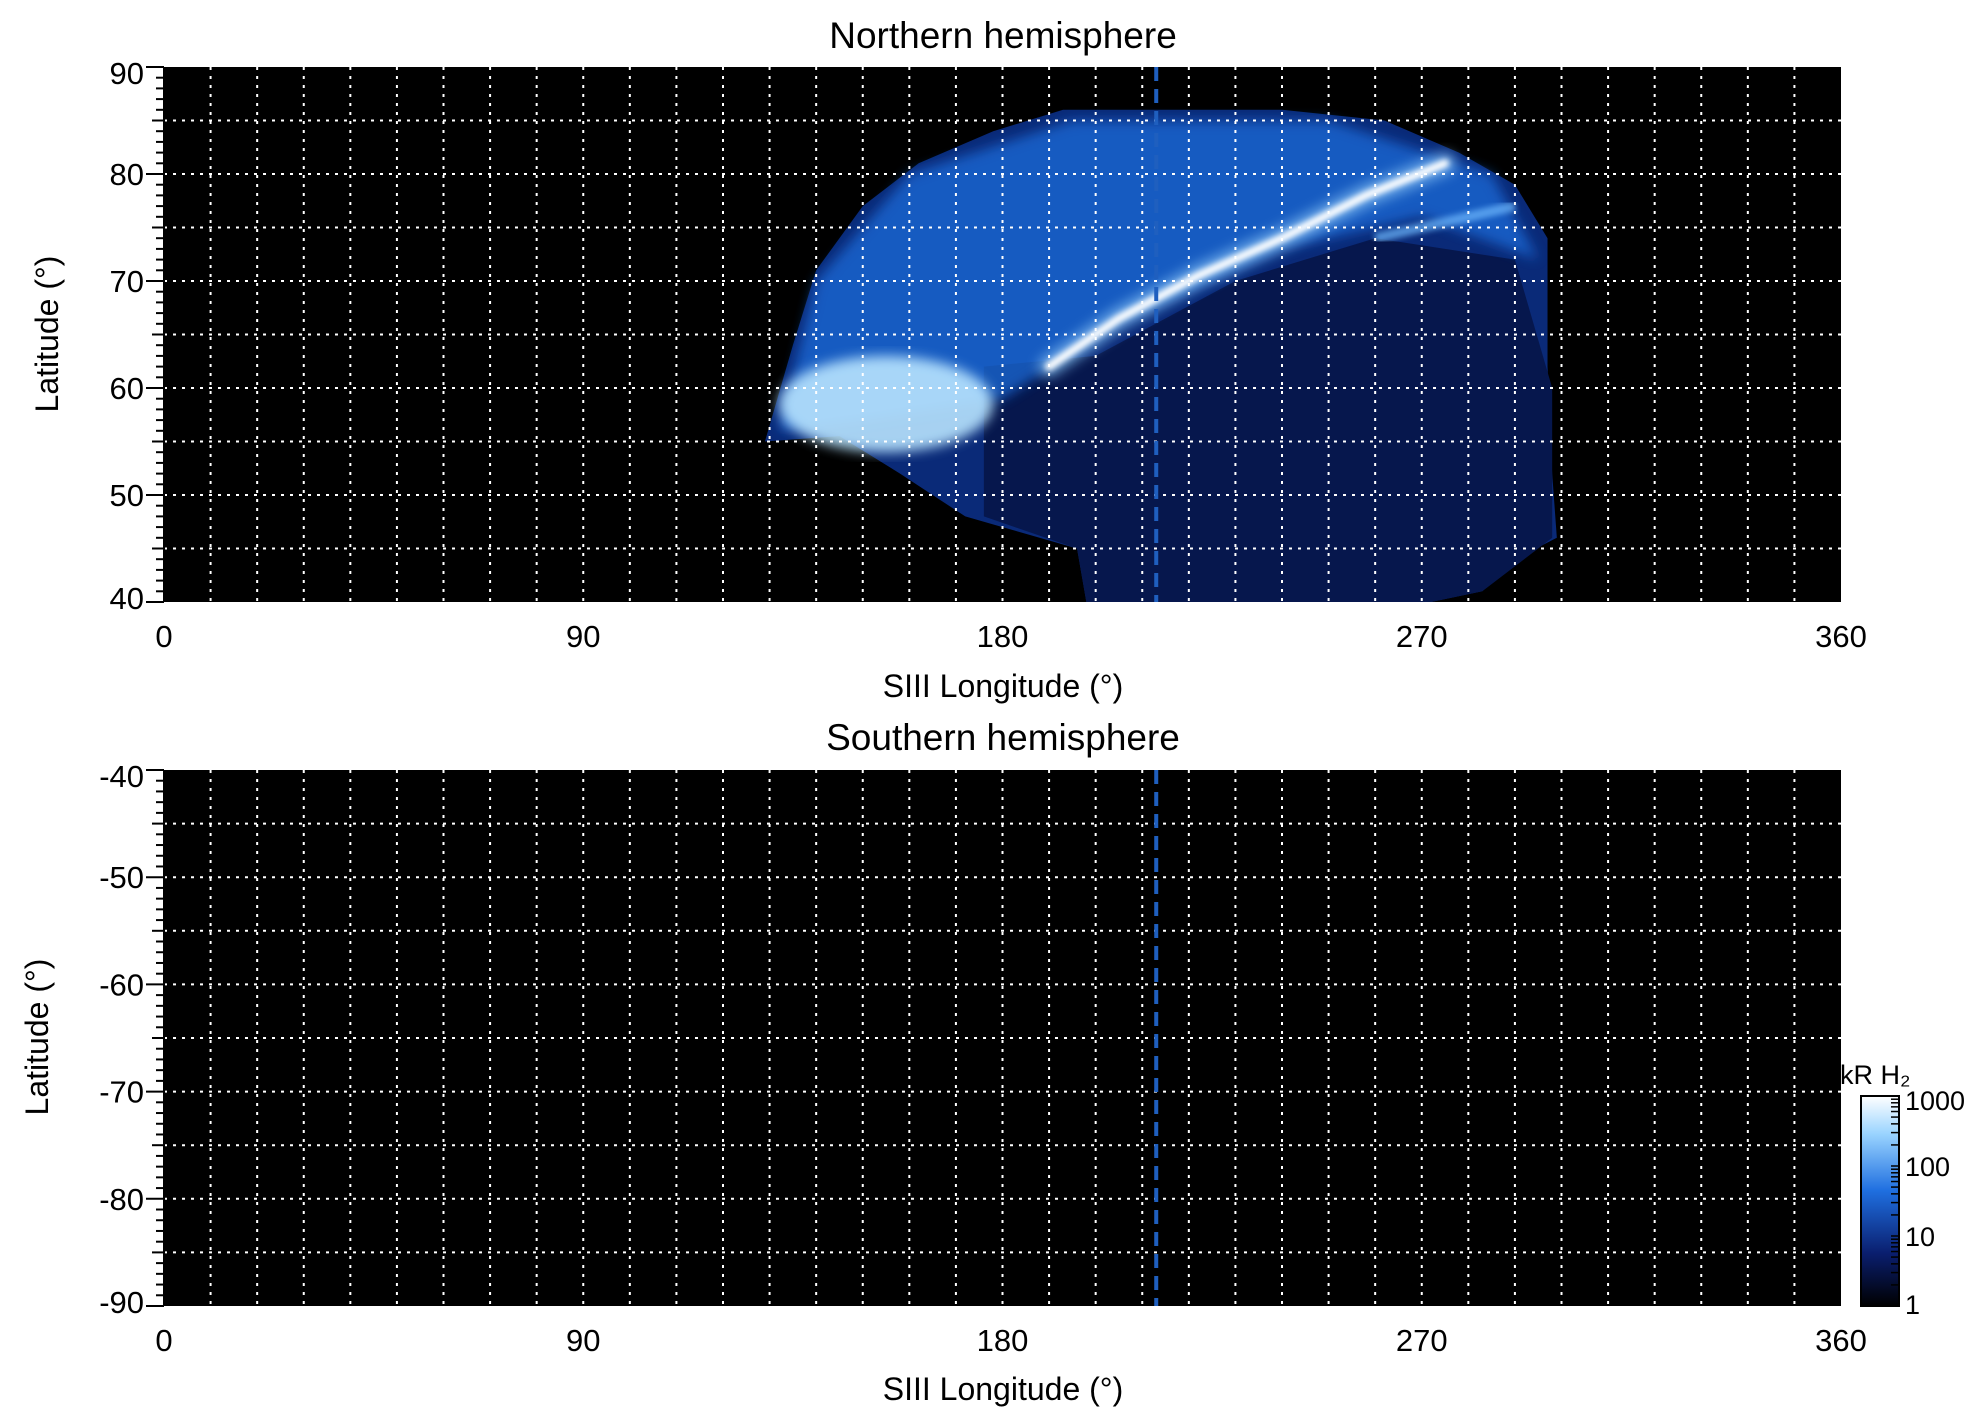  What do you see at coordinates (47, 334) in the screenshot?
I see `y-axis-label-north: Latitude (°)` at bounding box center [47, 334].